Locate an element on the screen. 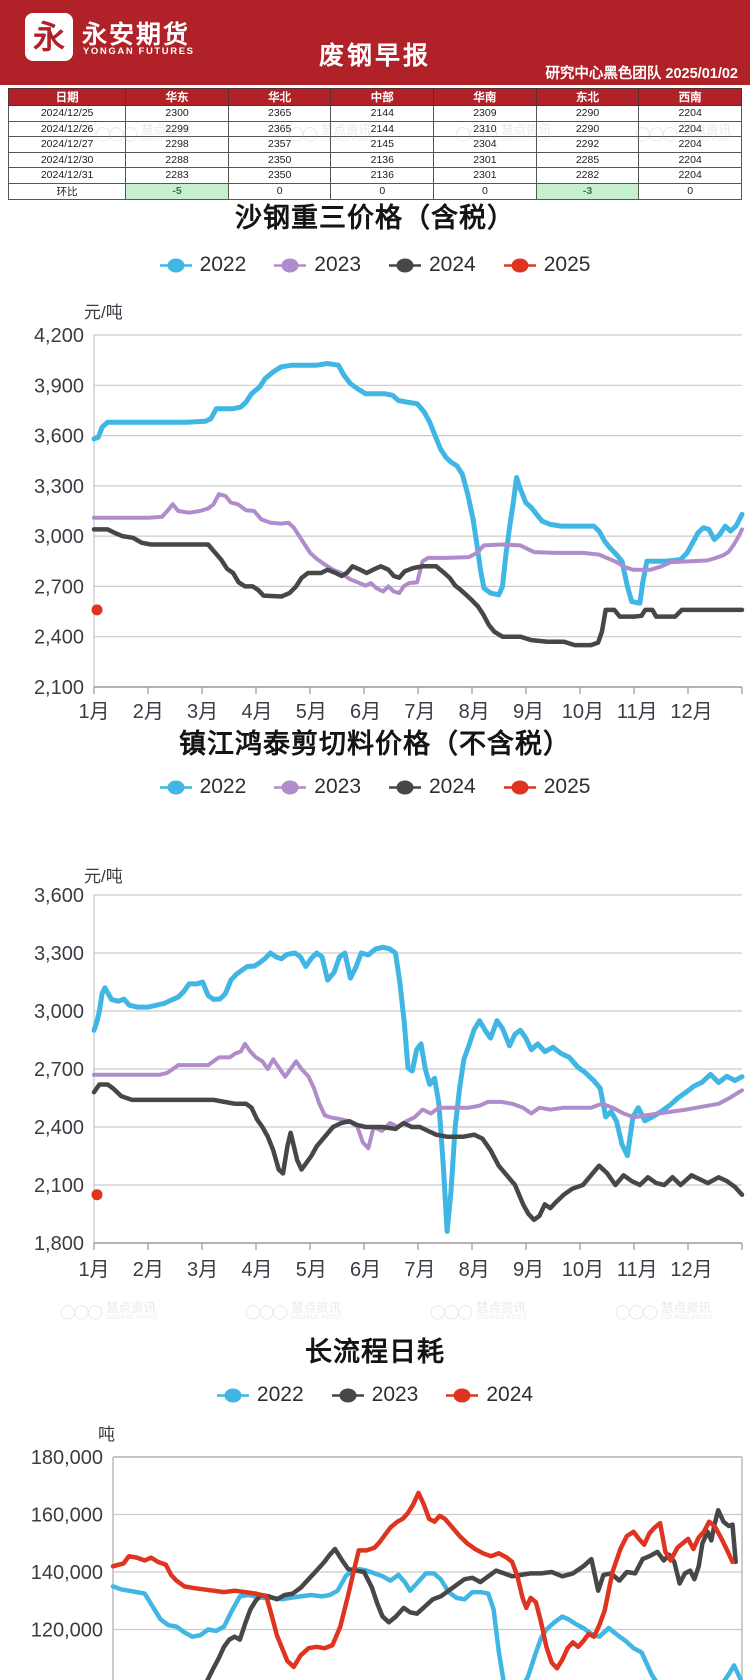  col-header: 西南 is located at coordinates (690, 97).